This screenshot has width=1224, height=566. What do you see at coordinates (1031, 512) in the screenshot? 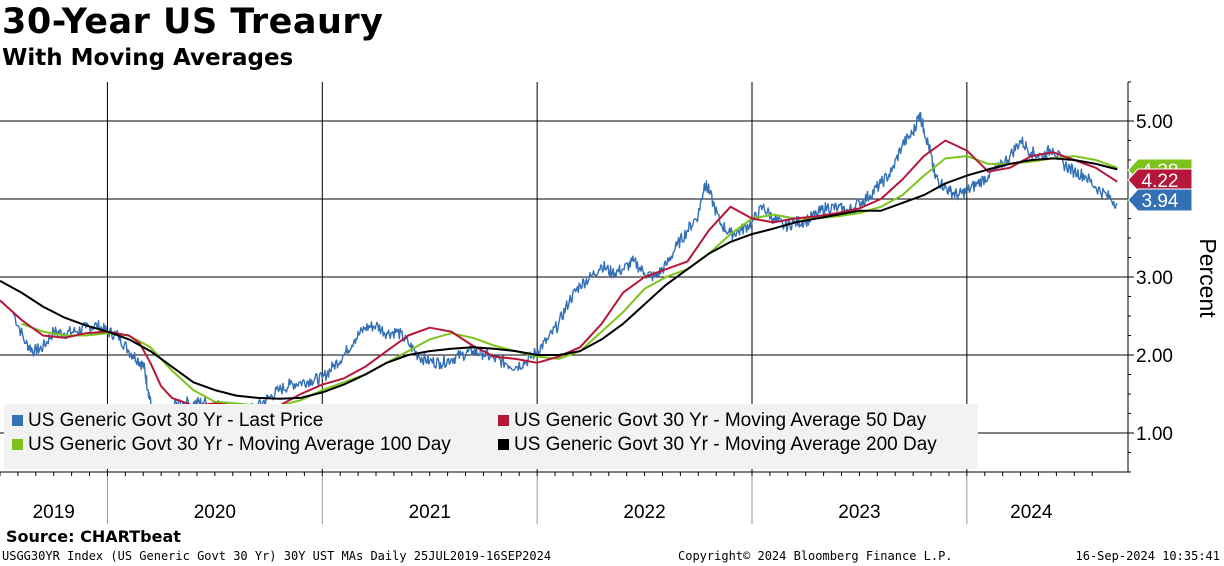
I see `x-tick-label: 2024` at bounding box center [1031, 512].